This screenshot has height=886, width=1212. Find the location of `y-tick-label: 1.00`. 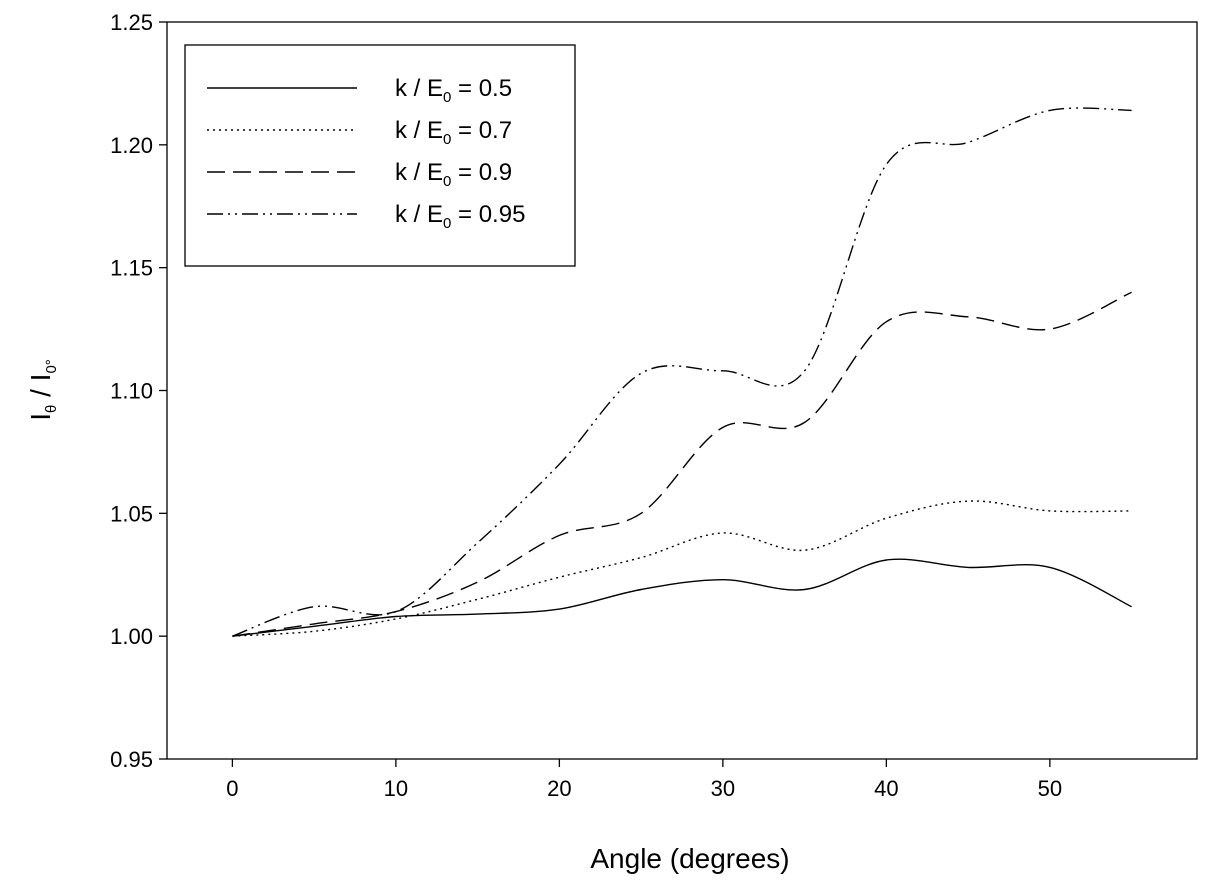

y-tick-label: 1.00 is located at coordinates (131, 636).